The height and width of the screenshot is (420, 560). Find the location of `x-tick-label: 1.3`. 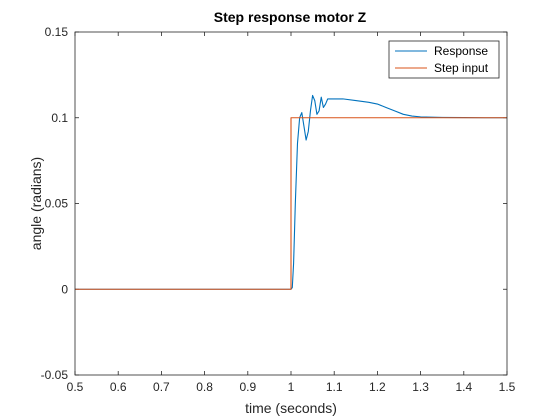

x-tick-label: 1.3 is located at coordinates (420, 387).